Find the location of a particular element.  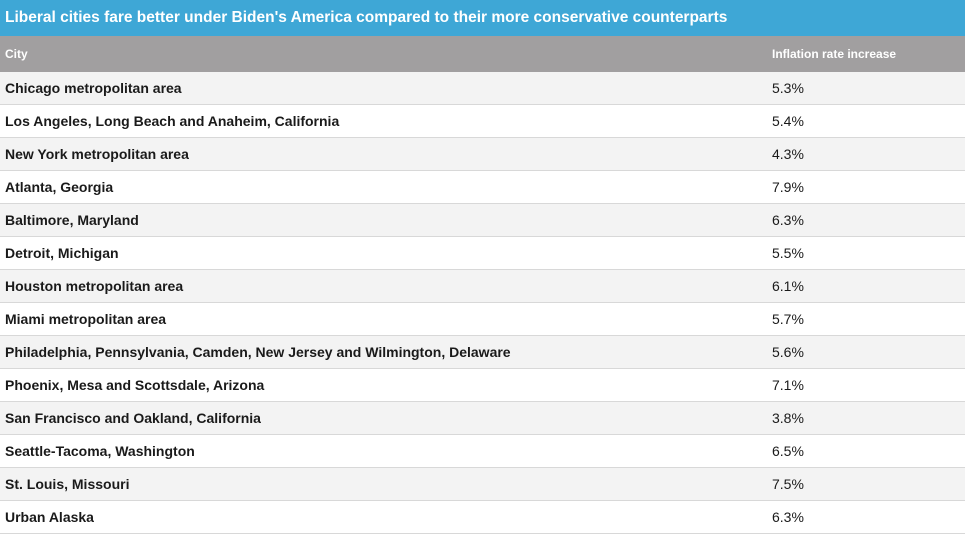

table-row: Miami metropolitan area 5.7% is located at coordinates (482, 319).